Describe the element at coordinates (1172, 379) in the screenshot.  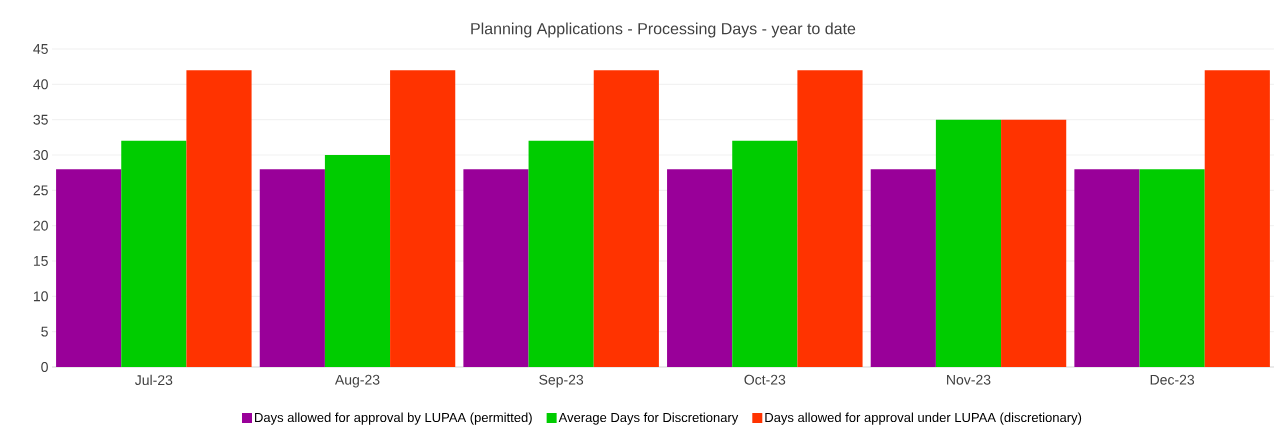
I see `x-tick-label: Dec-23` at that location.